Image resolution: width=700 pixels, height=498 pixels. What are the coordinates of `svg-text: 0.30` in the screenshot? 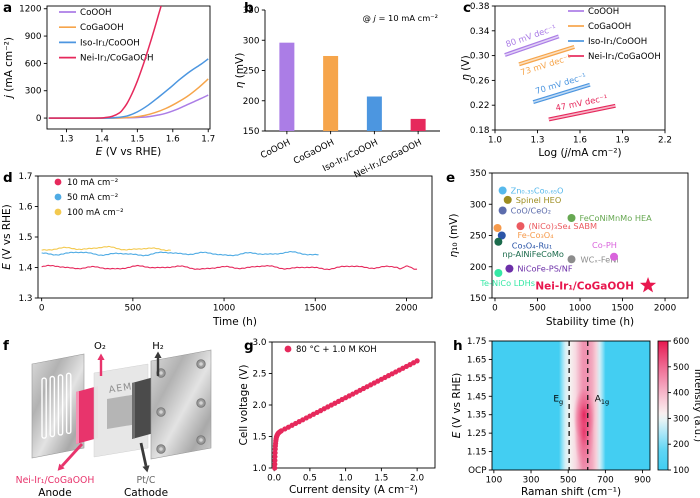 It's located at (480, 57).